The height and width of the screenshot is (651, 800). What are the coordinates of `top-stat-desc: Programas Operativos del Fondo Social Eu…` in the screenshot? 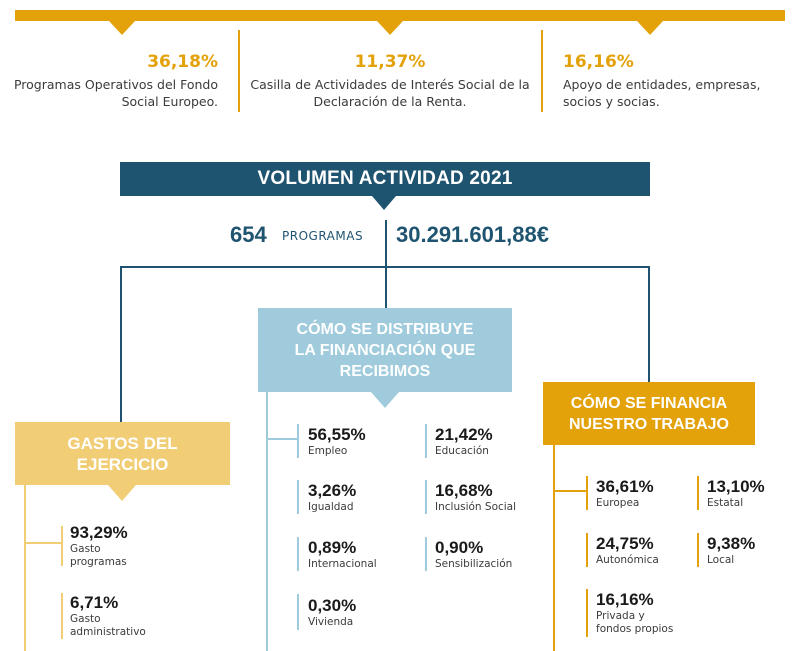 It's located at (114, 93).